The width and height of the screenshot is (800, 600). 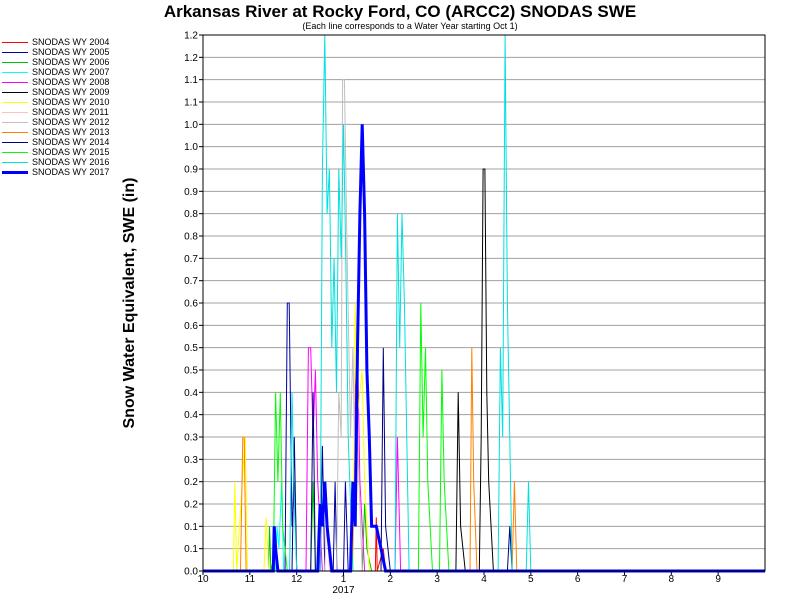 I want to click on x-tick-label: 5, so click(x=531, y=579).